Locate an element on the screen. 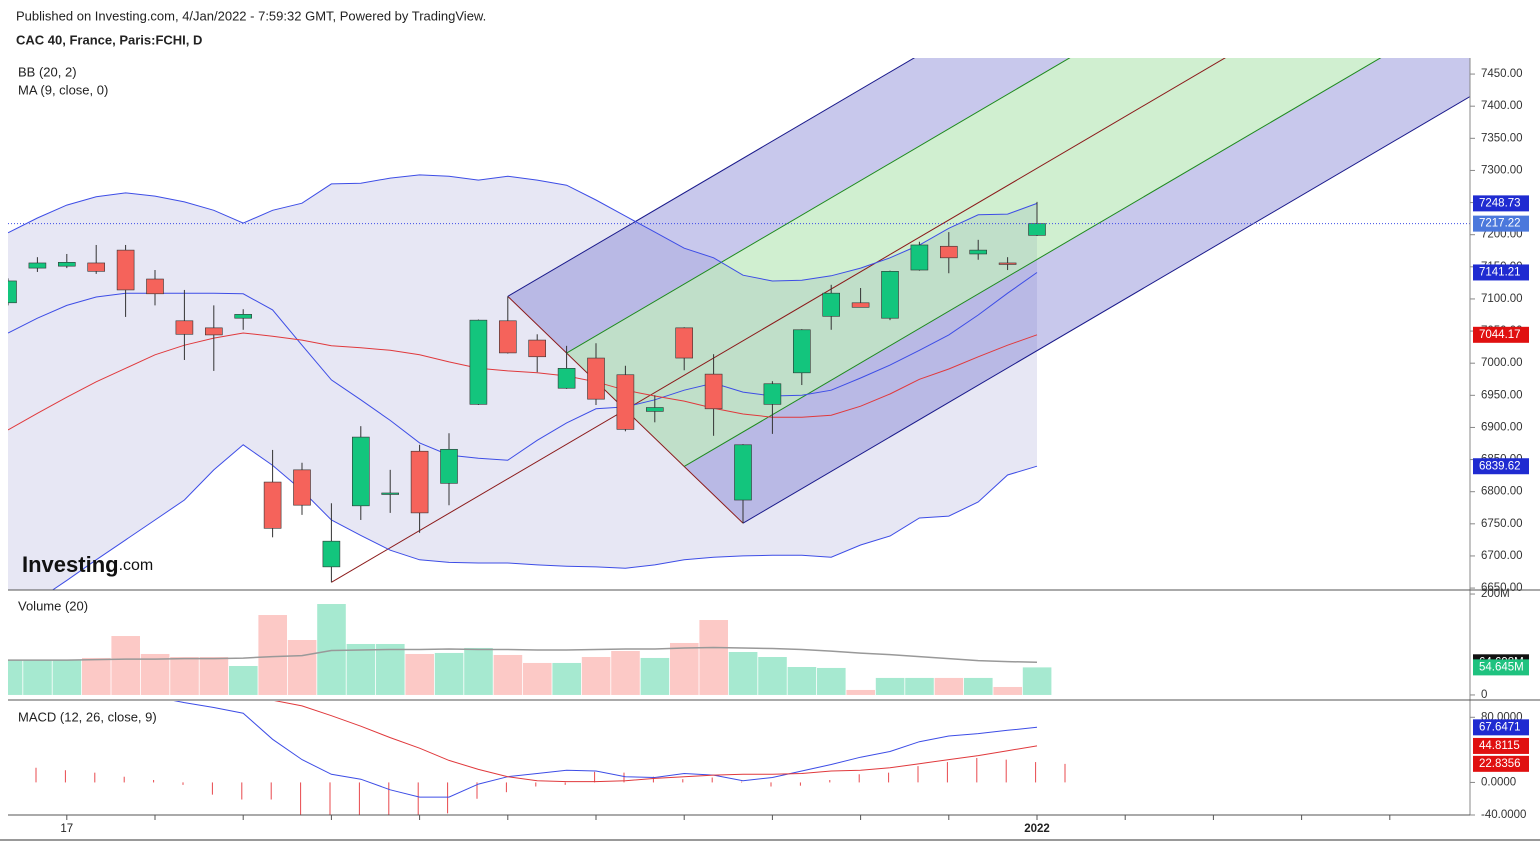  macd-tag-label: 22.8356 is located at coordinates (1500, 764).